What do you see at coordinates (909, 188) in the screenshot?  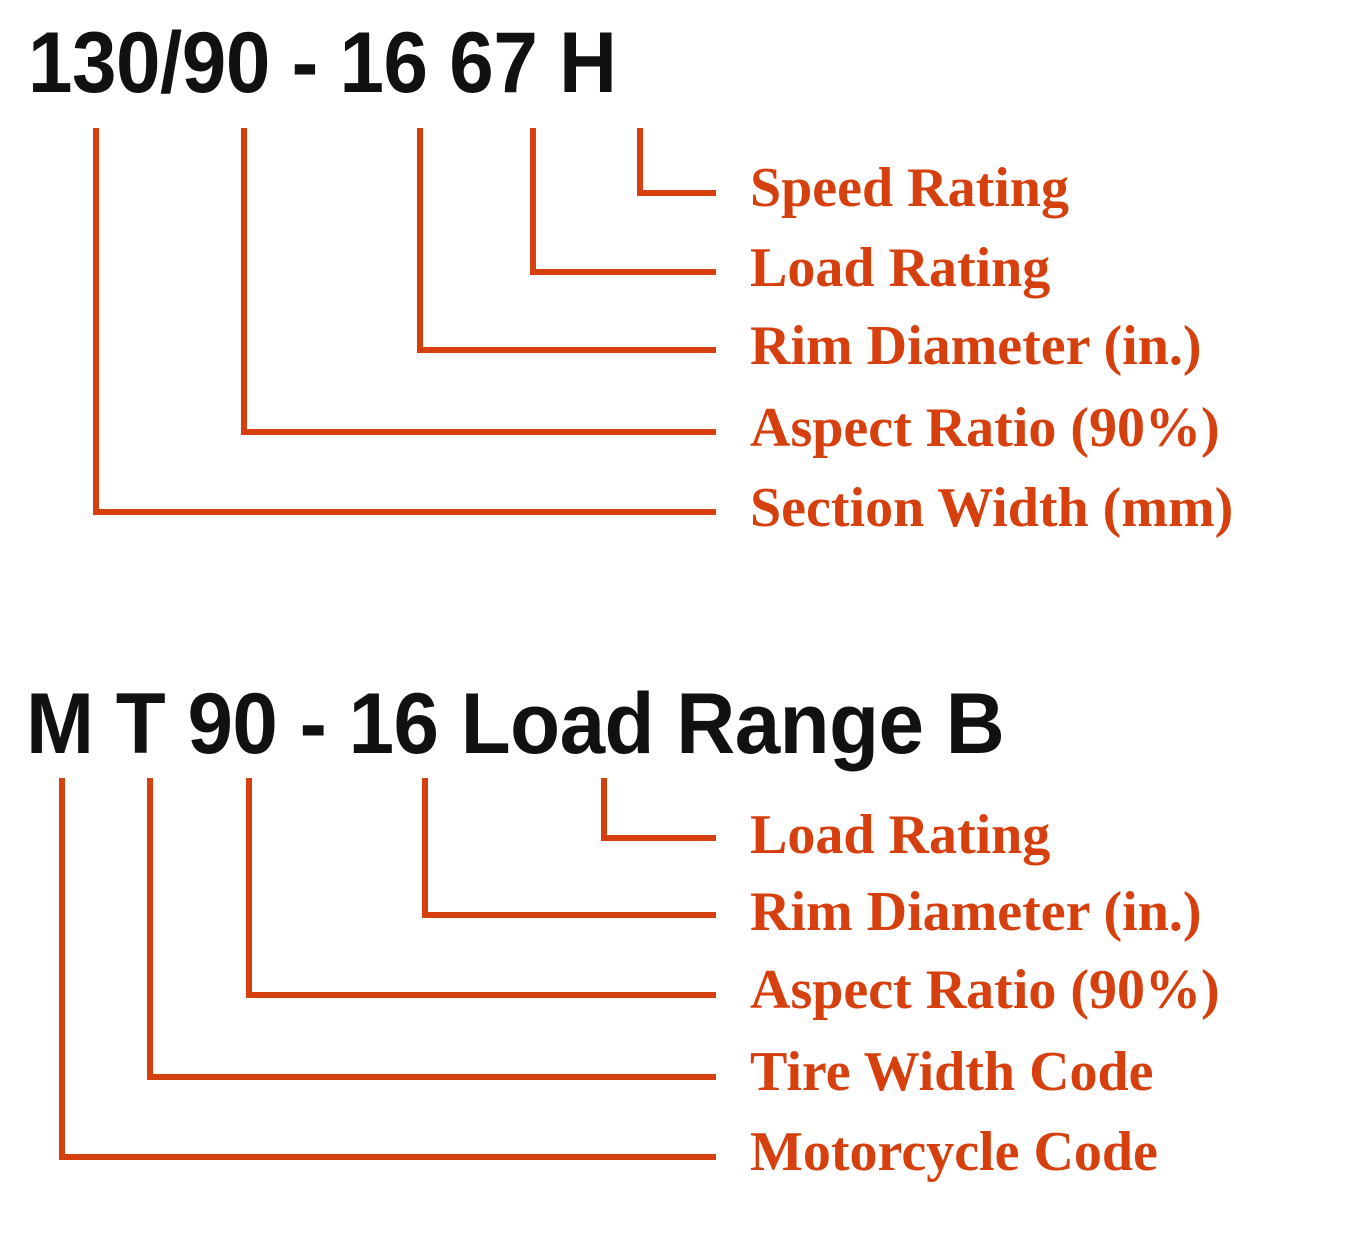 I see `callout-label-speed-rating: Speed Rating` at bounding box center [909, 188].